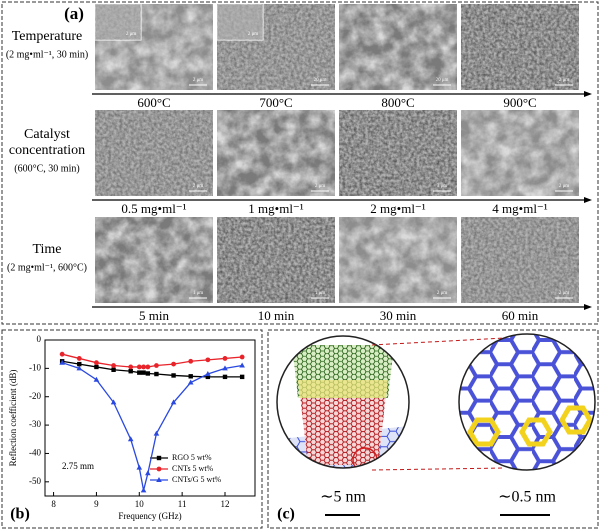 This screenshot has width=600, height=530. I want to click on series-line, so click(152, 426).